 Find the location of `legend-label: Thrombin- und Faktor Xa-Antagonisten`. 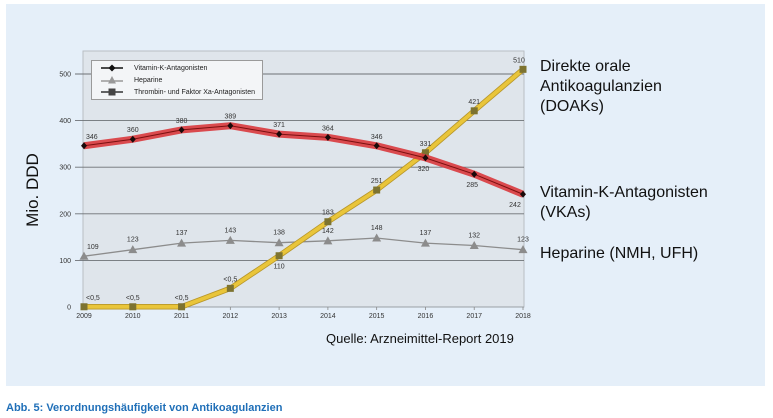

legend-label: Thrombin- und Faktor Xa-Antagonisten is located at coordinates (195, 92).